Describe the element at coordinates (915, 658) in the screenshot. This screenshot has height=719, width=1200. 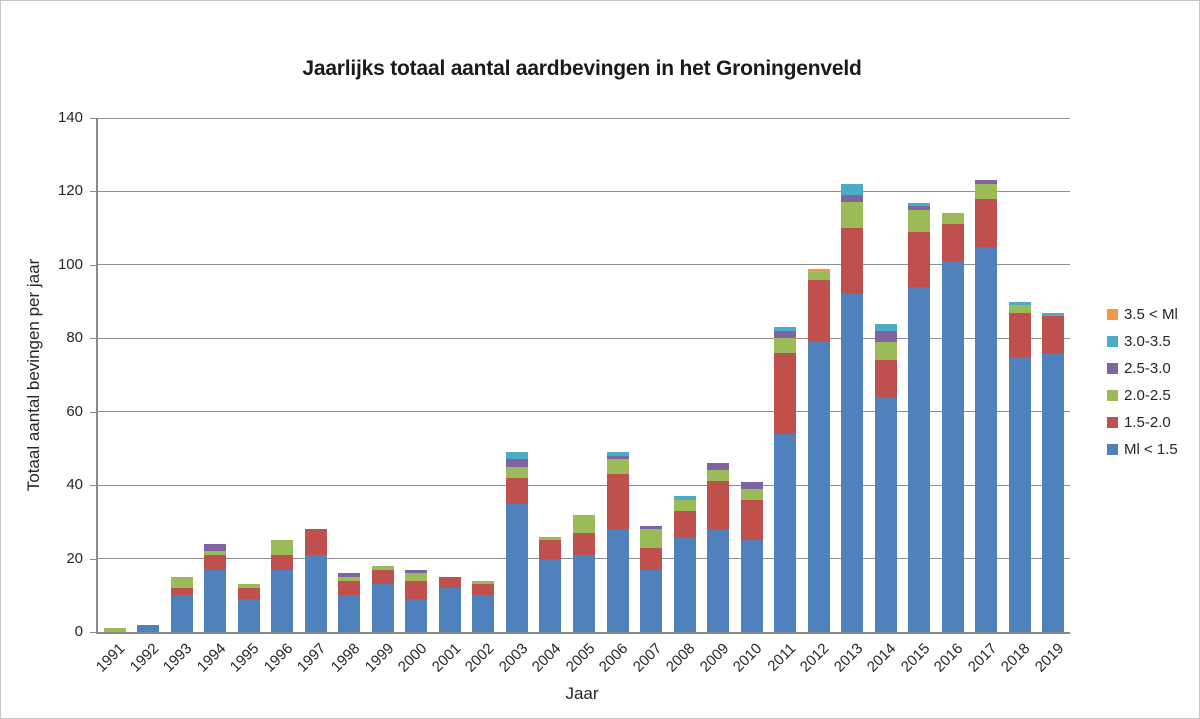
I see `x-tick-label-text: 2015` at that location.